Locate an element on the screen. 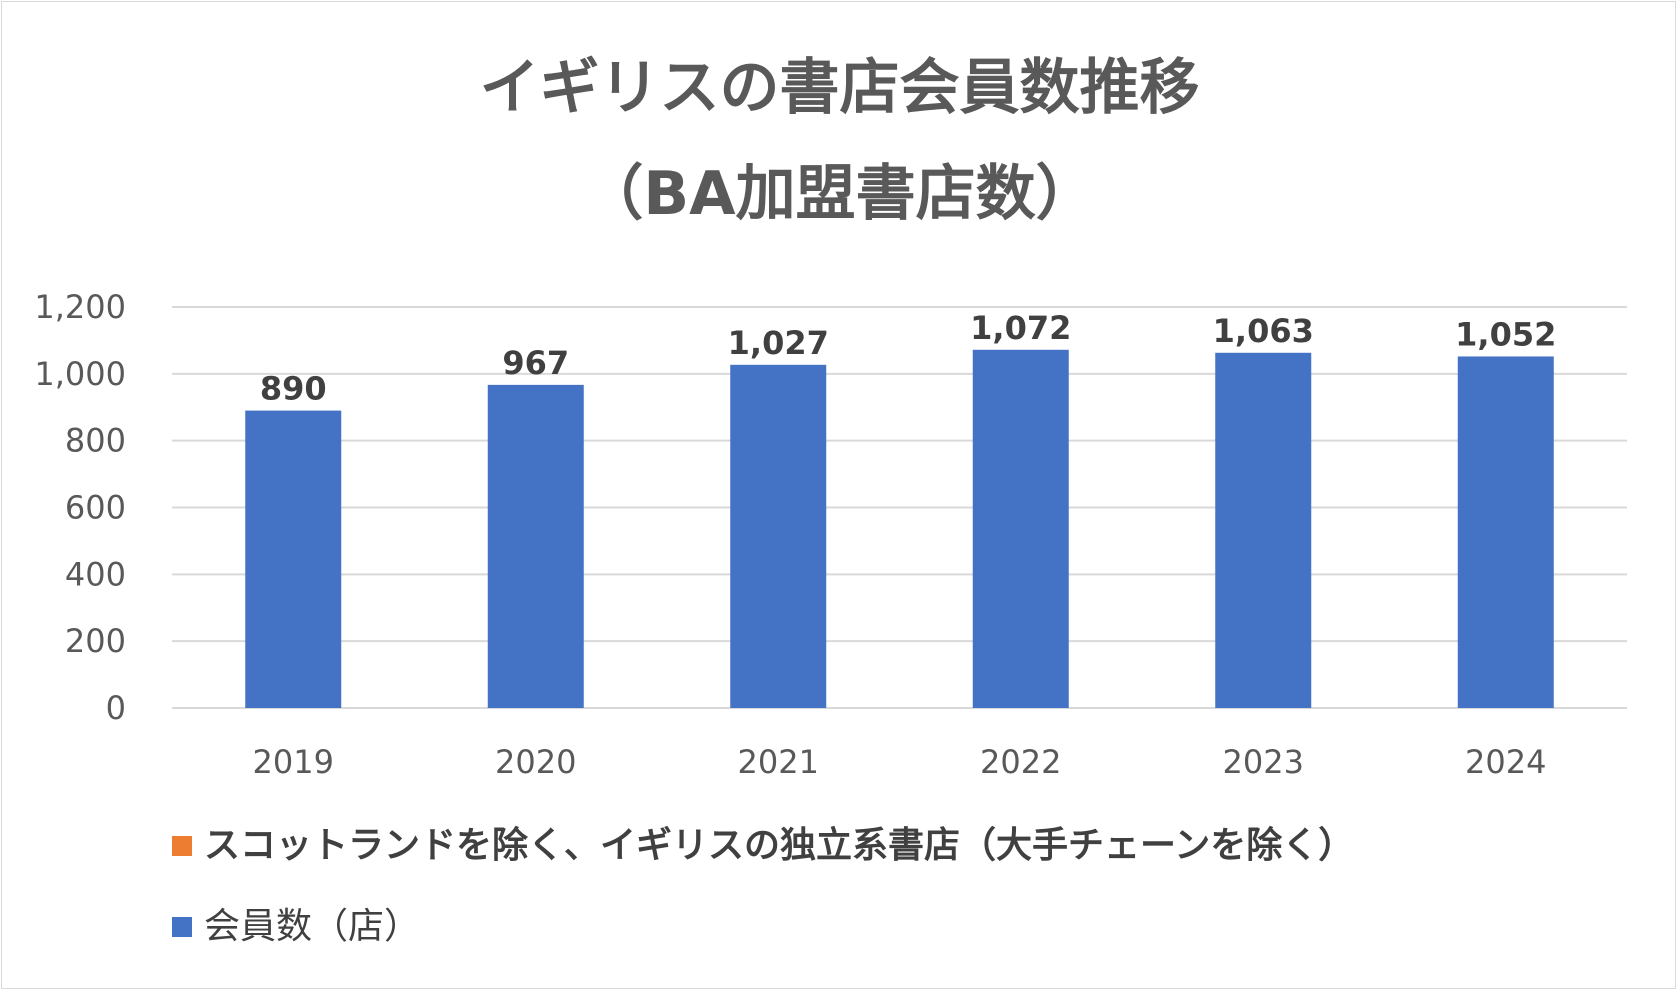  data-label: 1,063 is located at coordinates (1263, 331).